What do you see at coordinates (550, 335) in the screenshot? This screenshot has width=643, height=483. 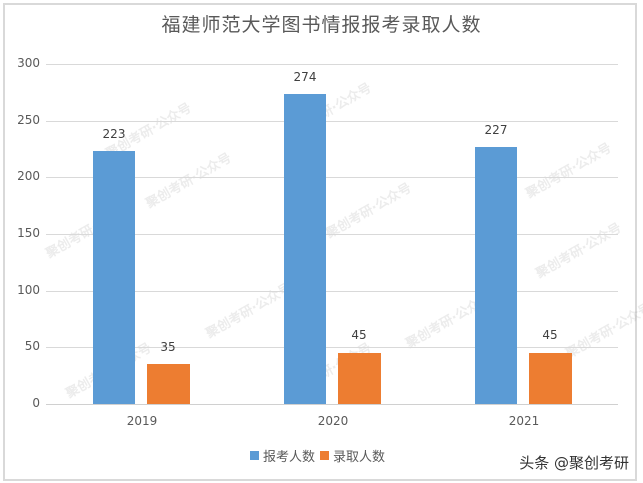 I see `data-label-admit-2021: 45` at bounding box center [550, 335].